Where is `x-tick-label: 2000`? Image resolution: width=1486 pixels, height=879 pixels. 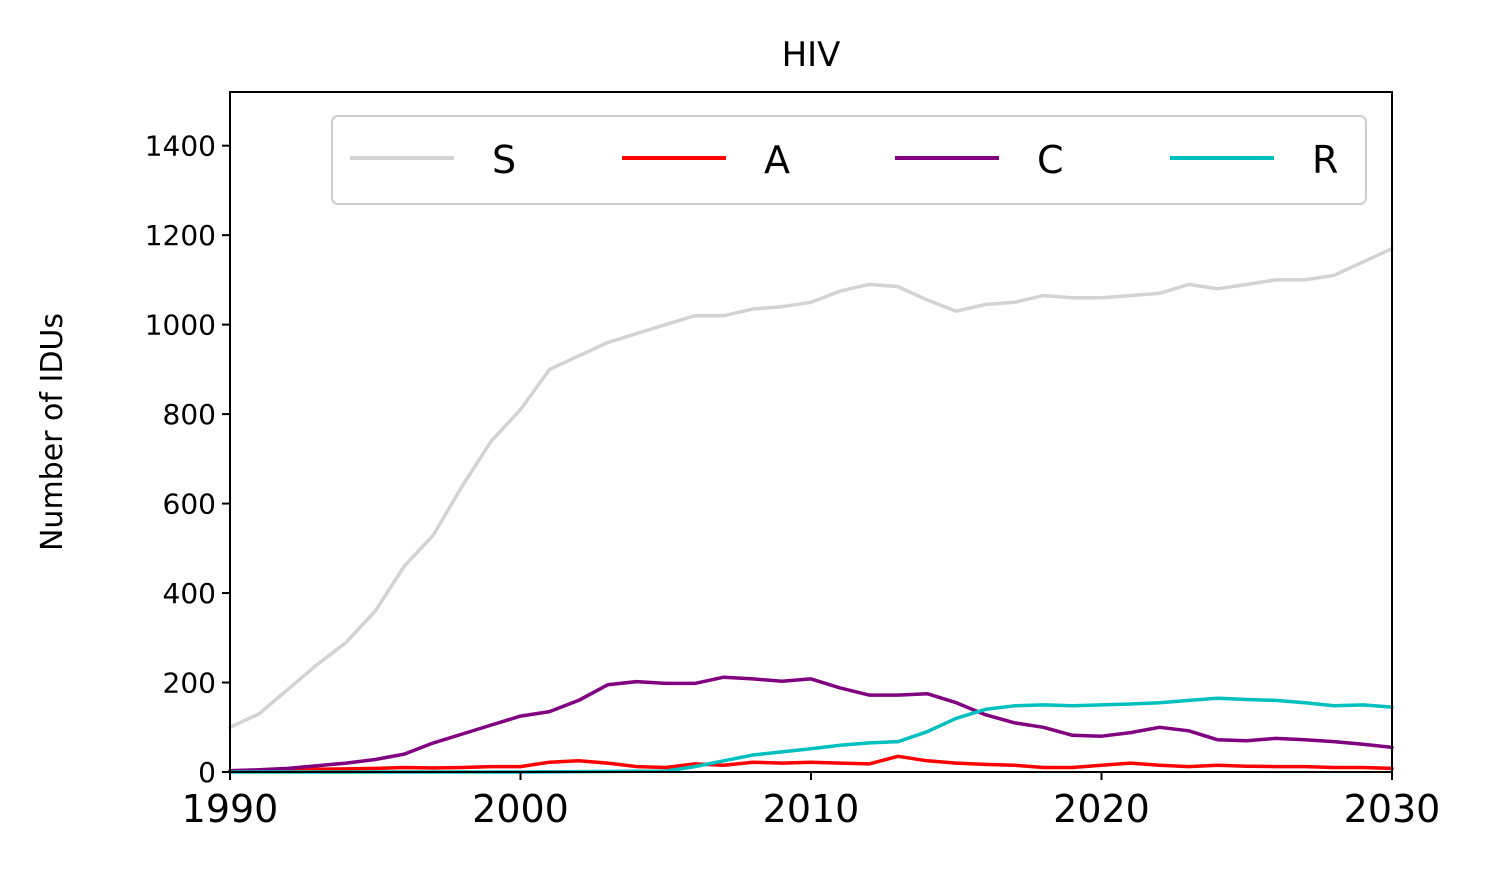 x-tick-label: 2000 is located at coordinates (520, 809).